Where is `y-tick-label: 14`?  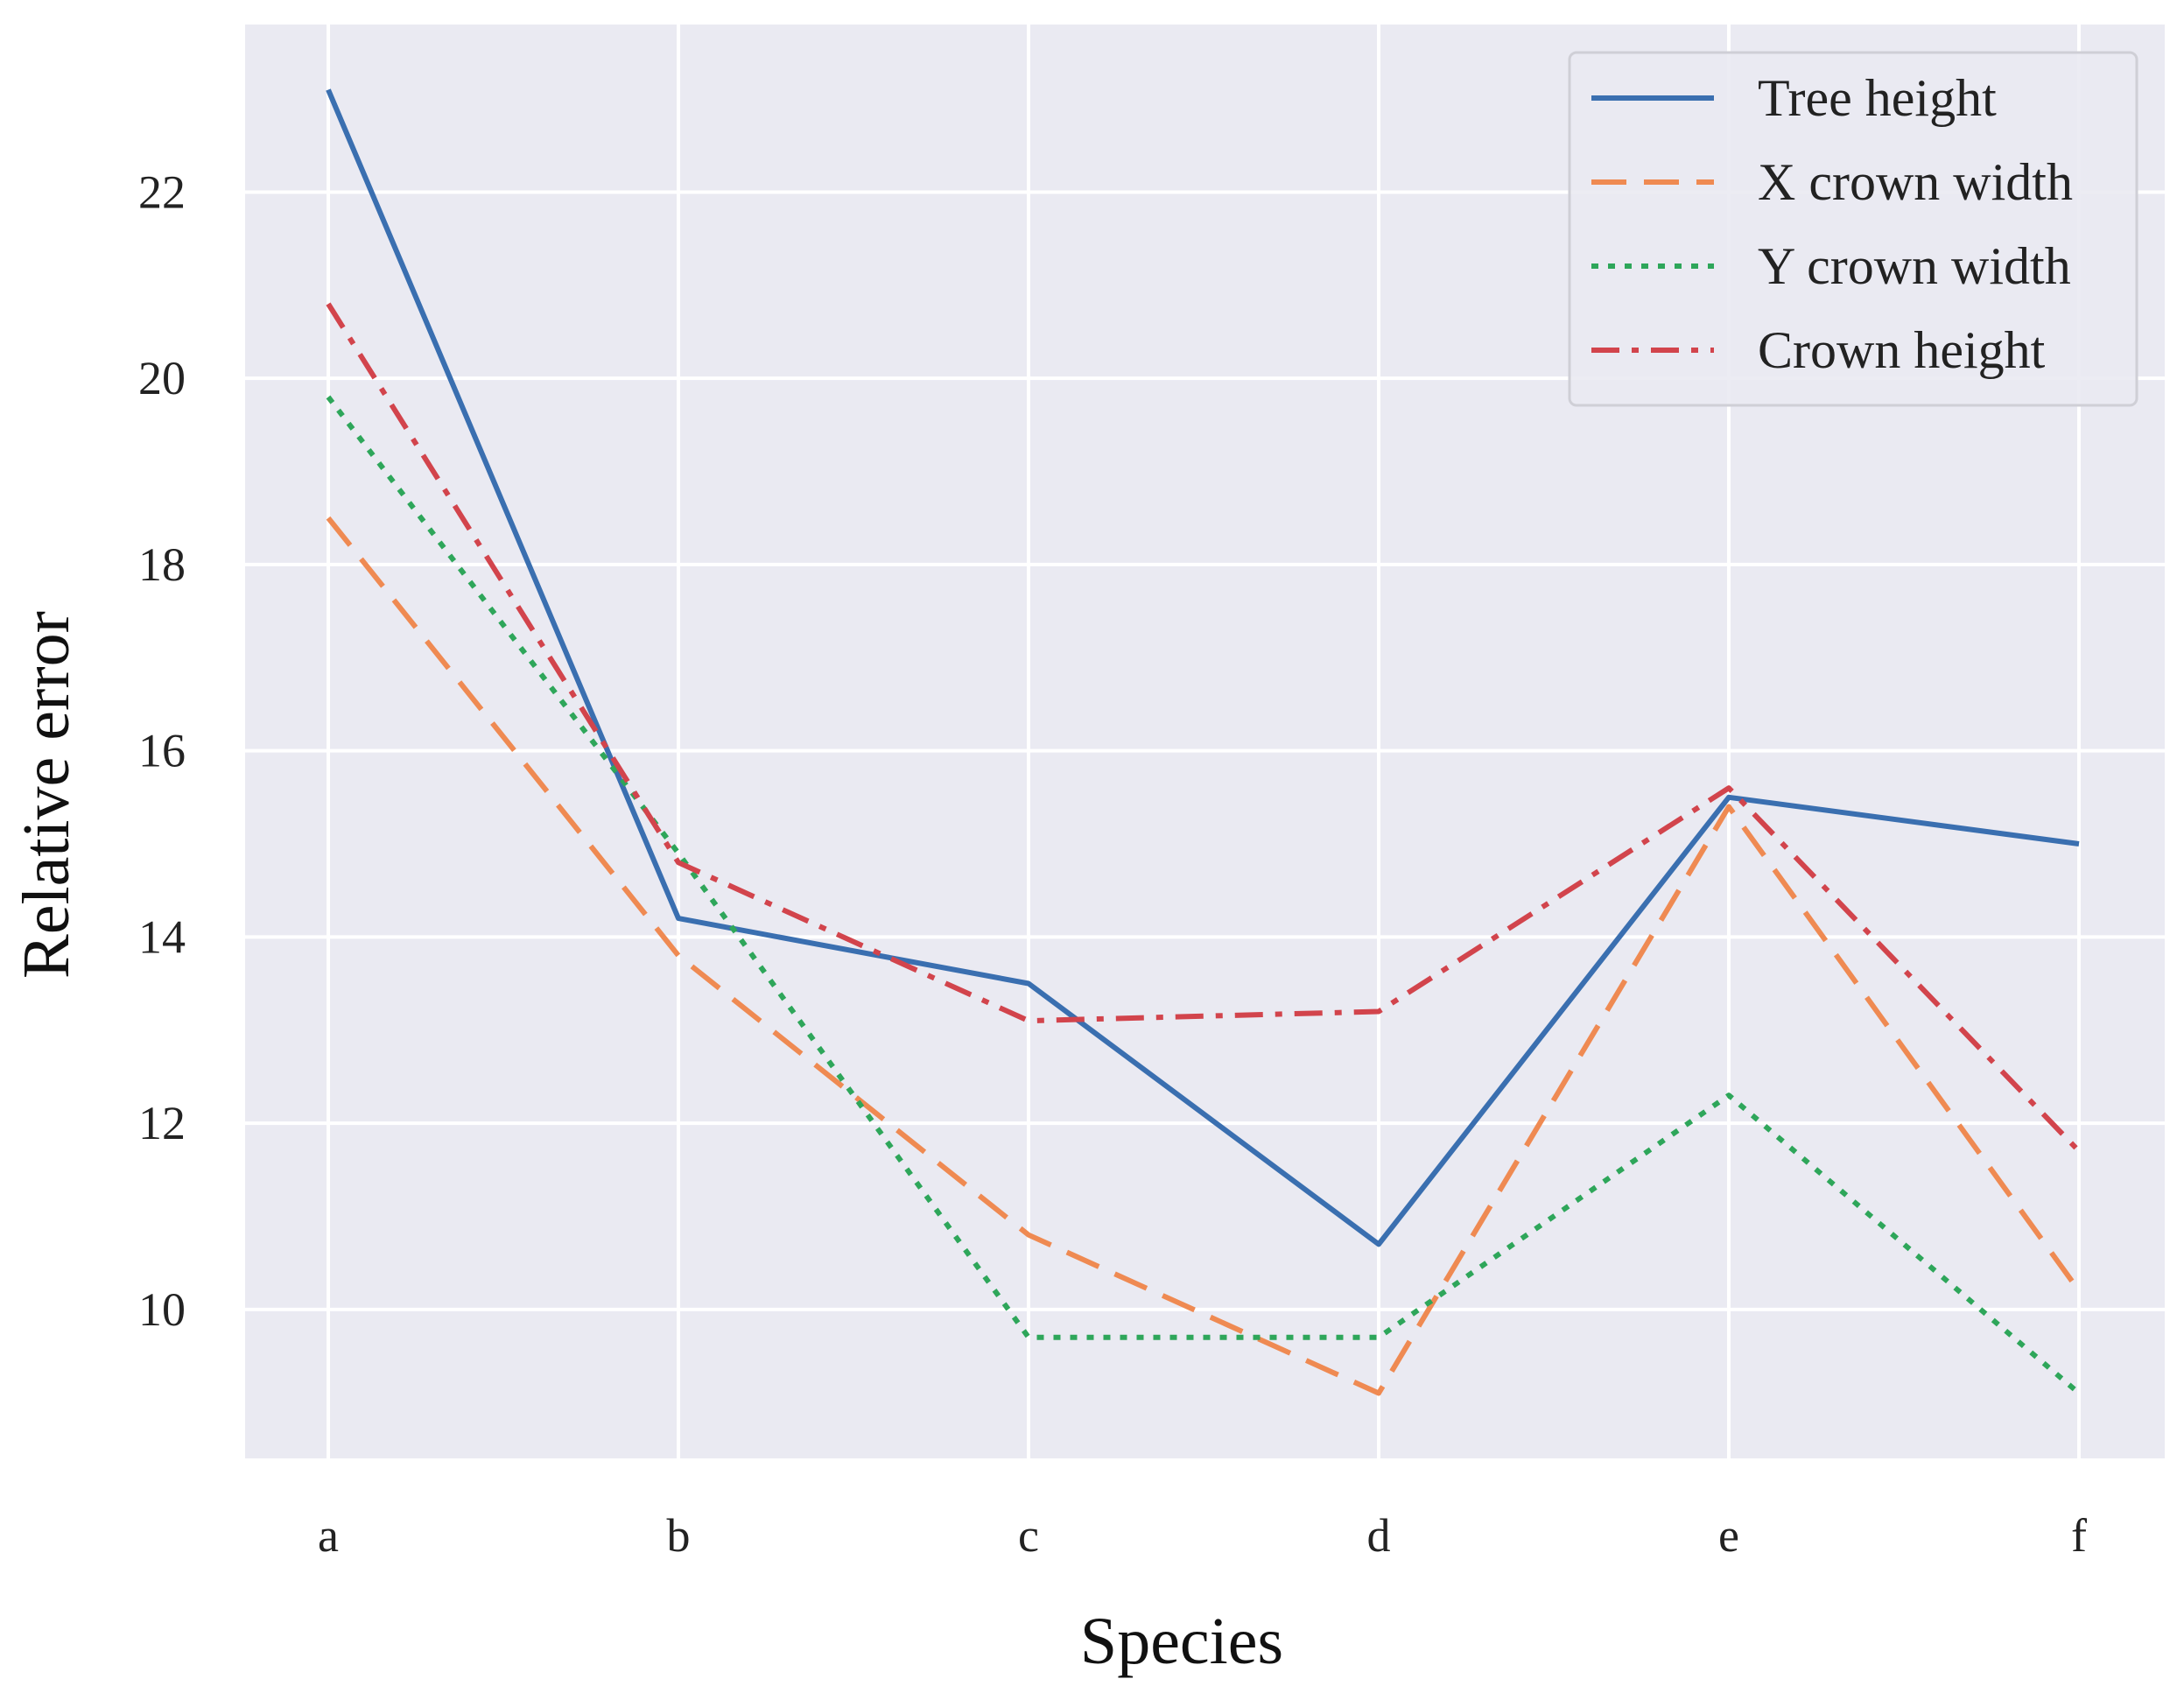
y-tick-label: 14 is located at coordinates (162, 936).